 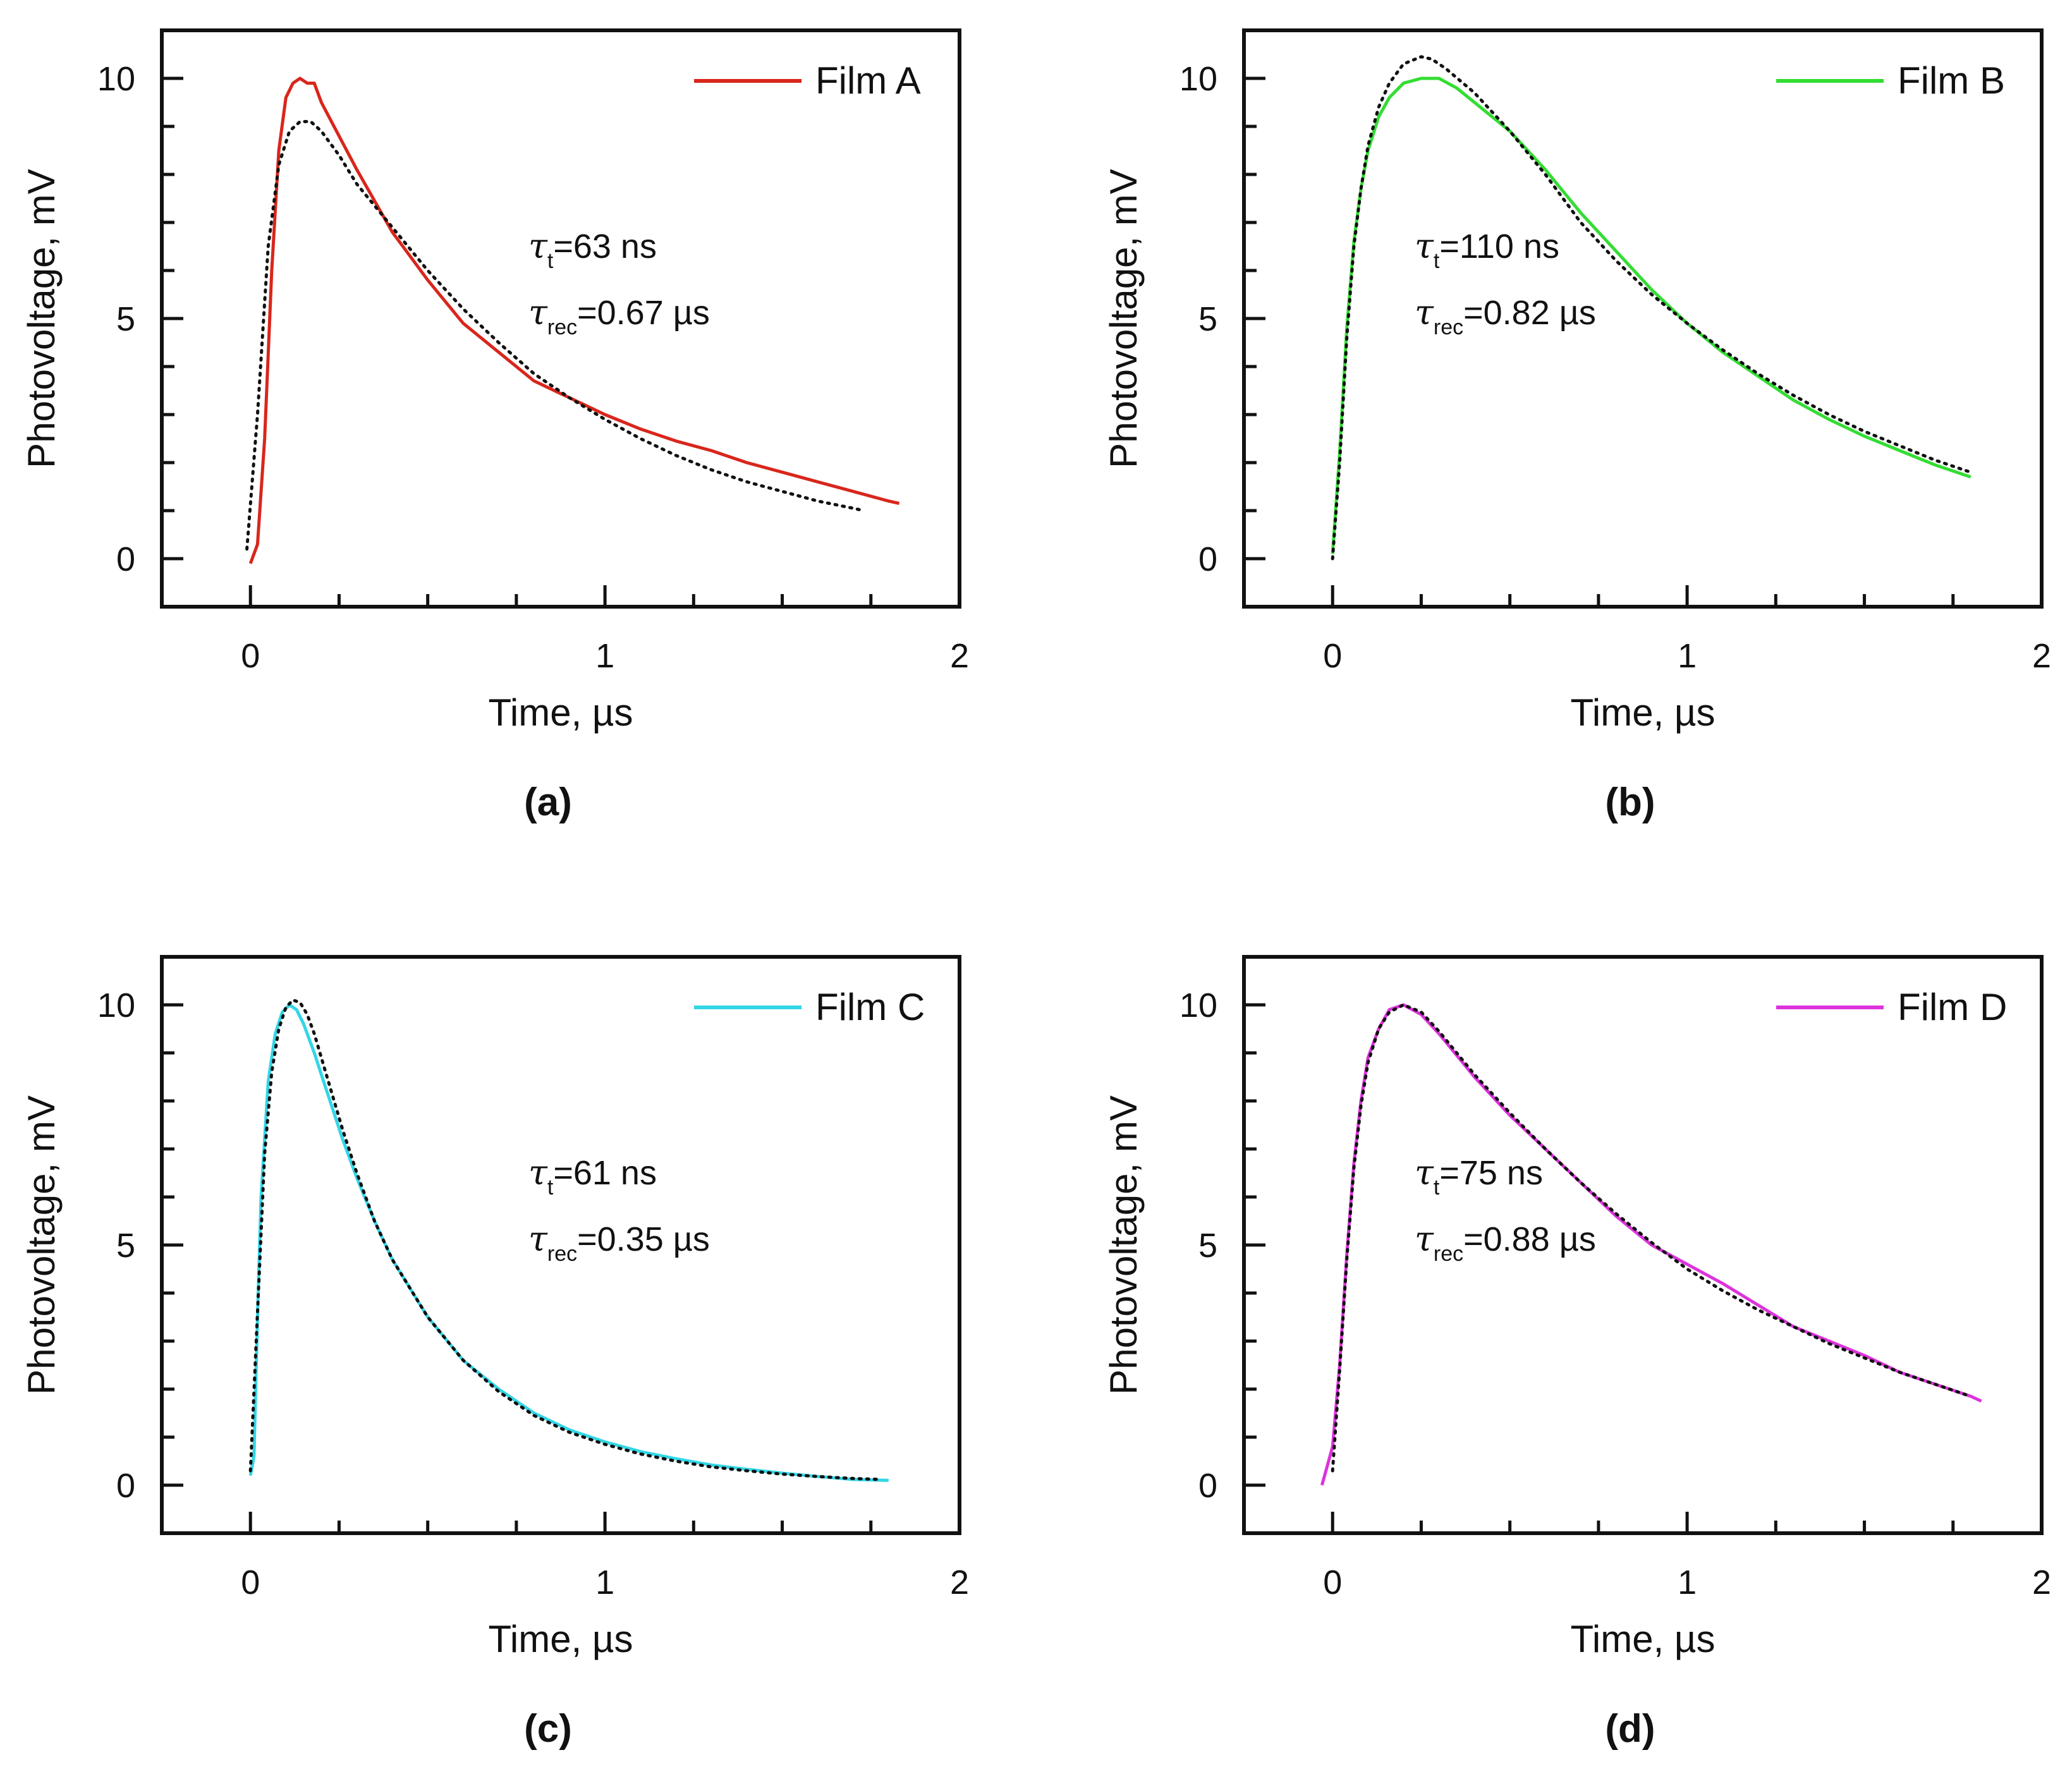 I want to click on panel-caption: (a), so click(x=548, y=803).